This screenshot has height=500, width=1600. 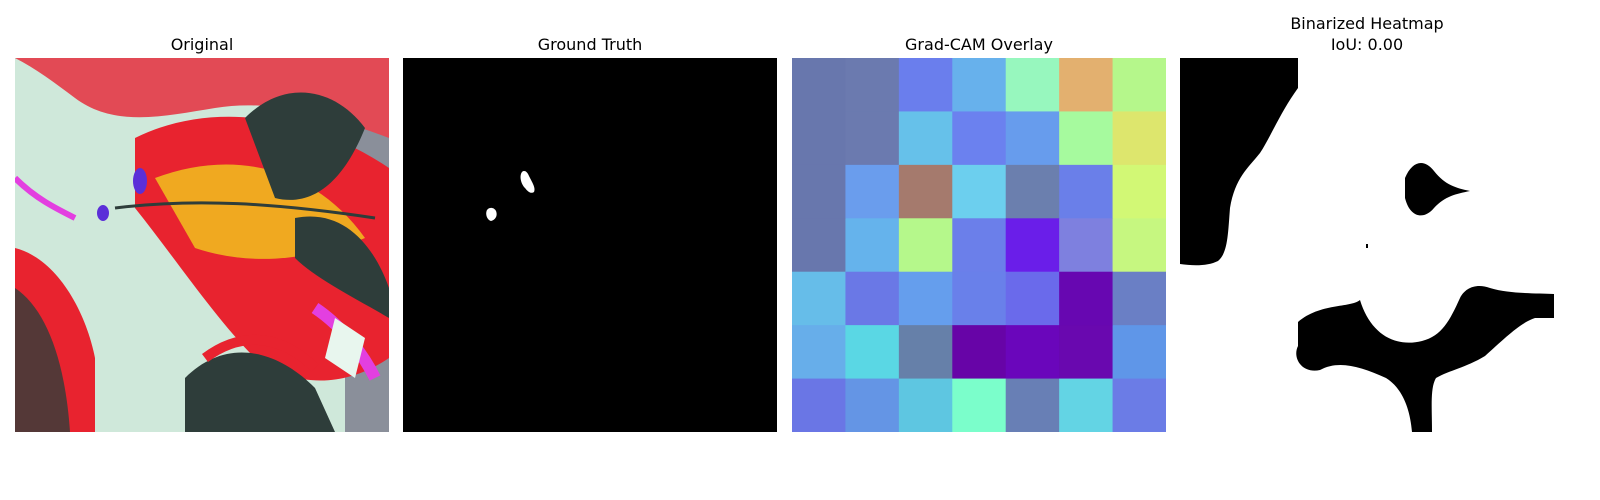 I want to click on binarized-title-line1: Binarized Heatmap, so click(x=1367, y=23).